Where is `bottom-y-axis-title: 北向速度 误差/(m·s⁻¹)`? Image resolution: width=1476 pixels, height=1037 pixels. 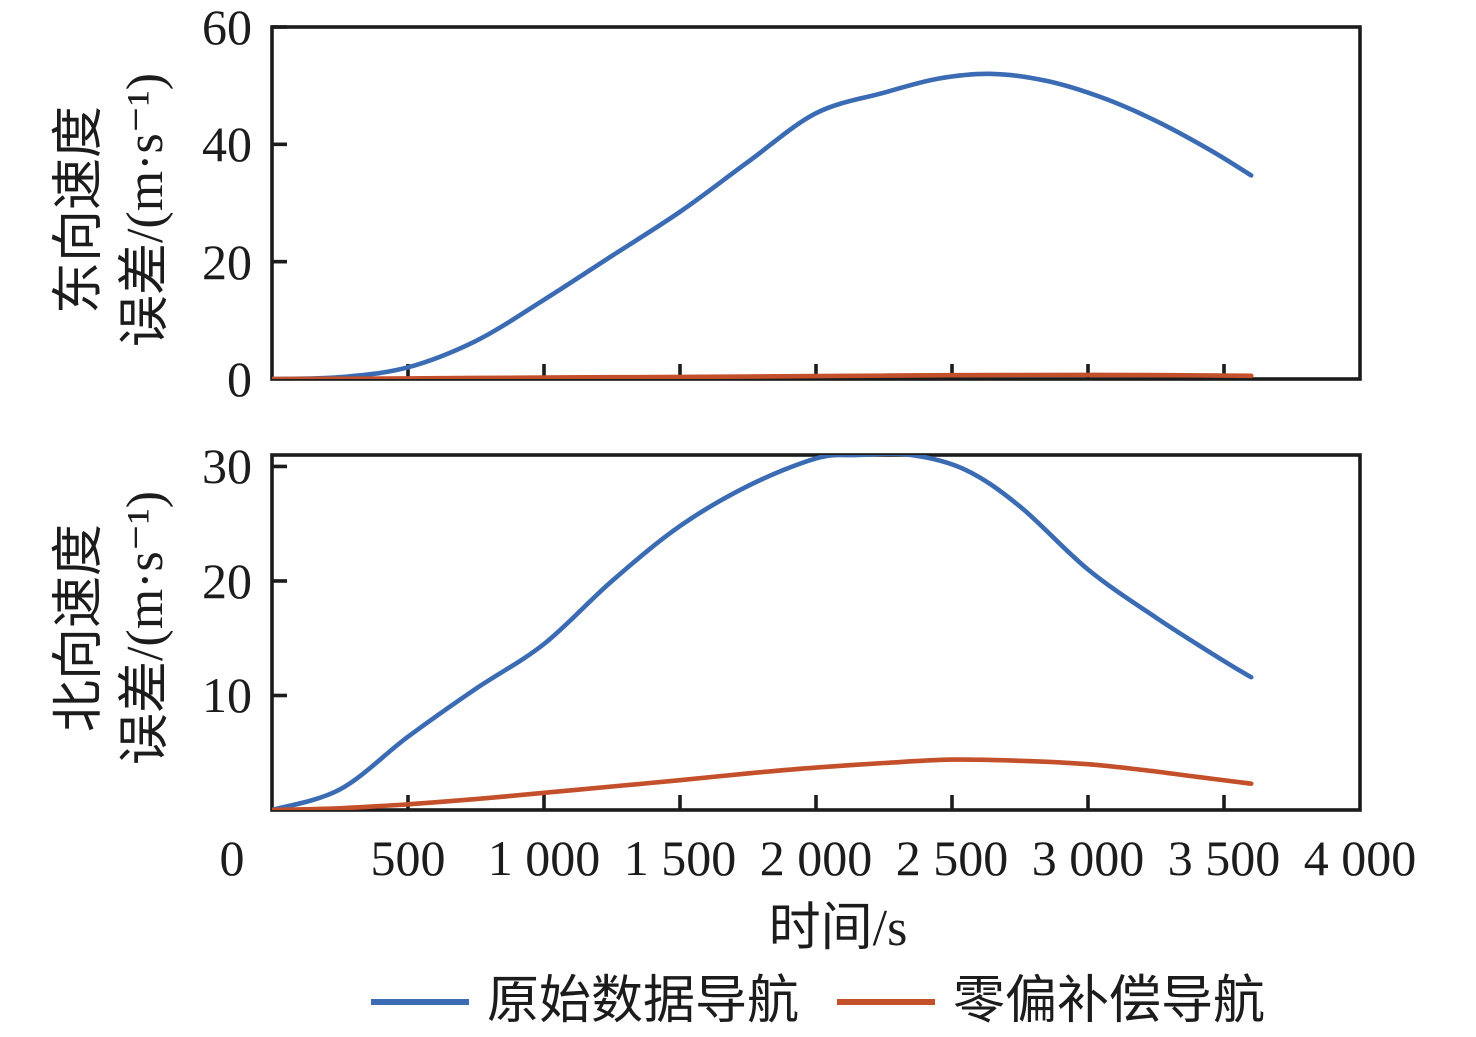
bottom-y-axis-title: 北向速度 误差/(m·s⁻¹) is located at coordinates (113, 628).